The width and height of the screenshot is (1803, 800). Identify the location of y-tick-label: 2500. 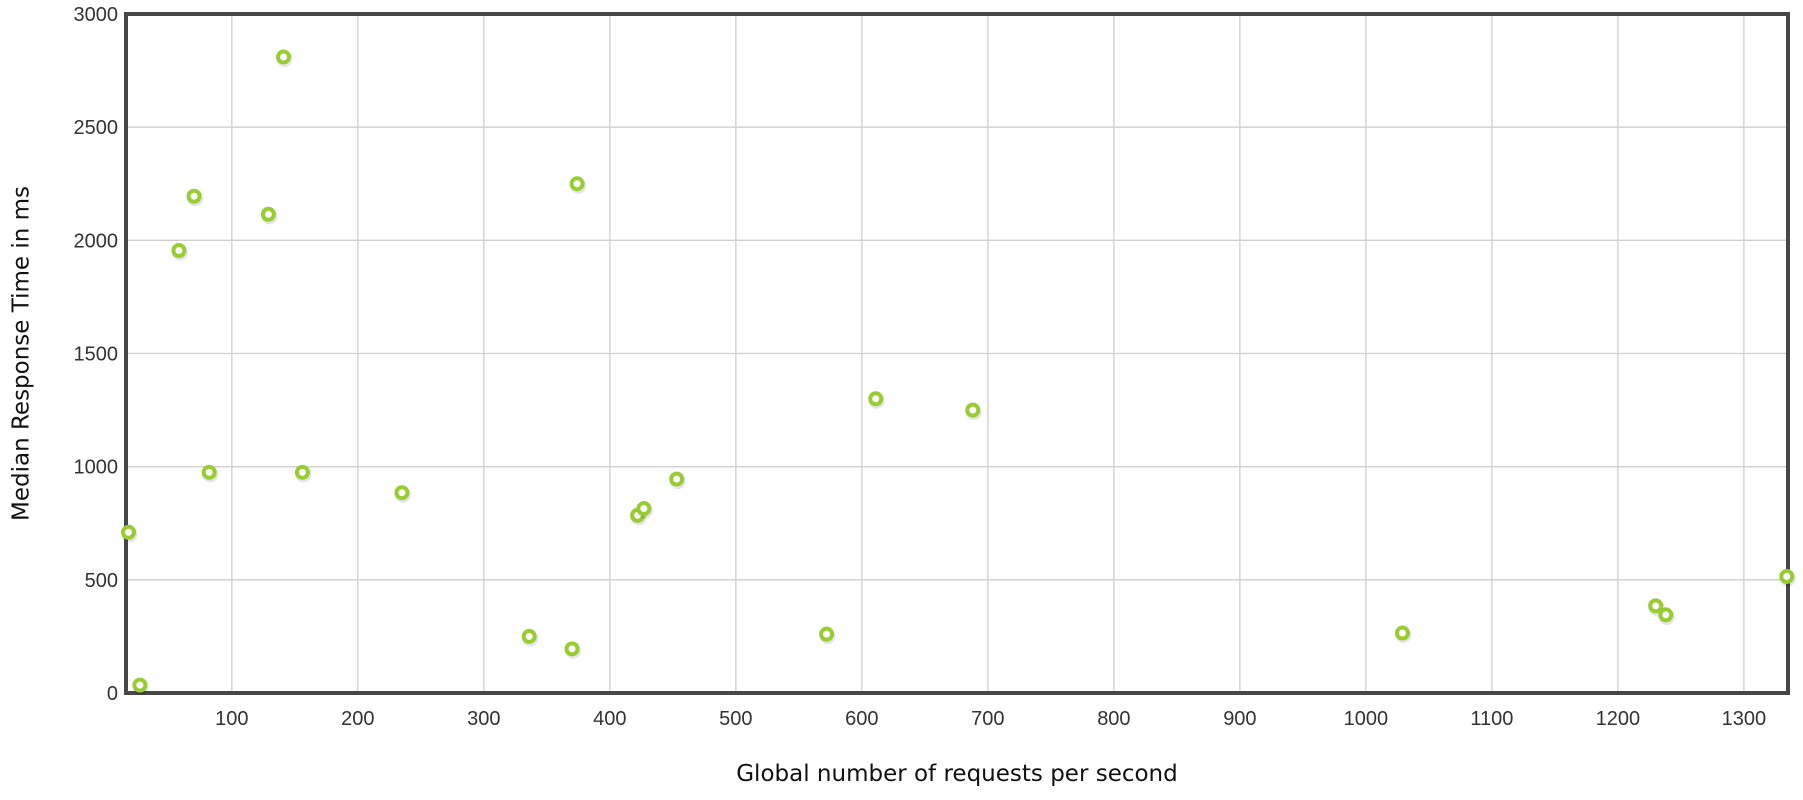
(96, 128).